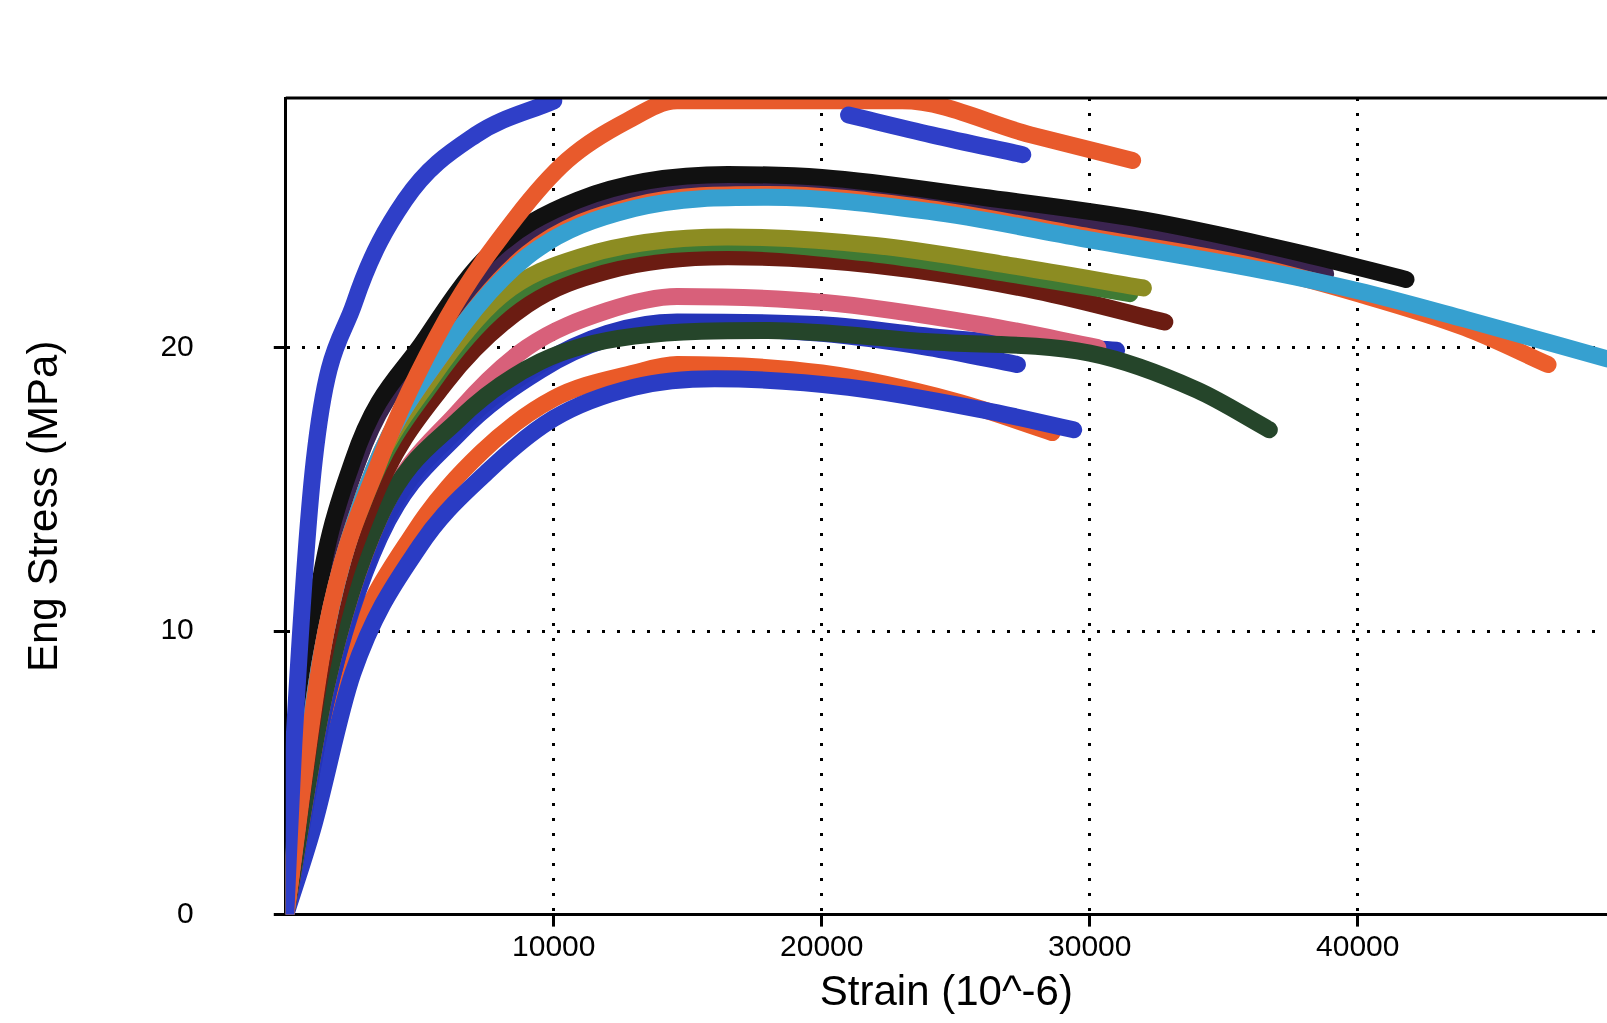 The height and width of the screenshot is (1023, 1607). I want to click on x-axis-title: Strain (10^-6), so click(946, 991).